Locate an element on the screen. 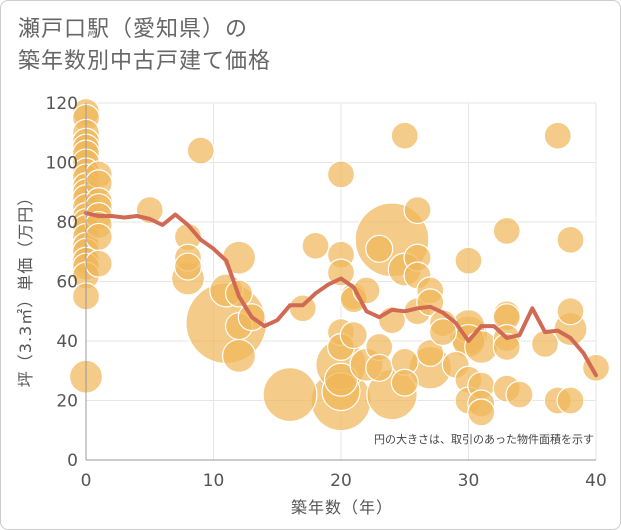  bubble-size-note: 円の大きさは、取引のあった物件面積を示す is located at coordinates (484, 439).